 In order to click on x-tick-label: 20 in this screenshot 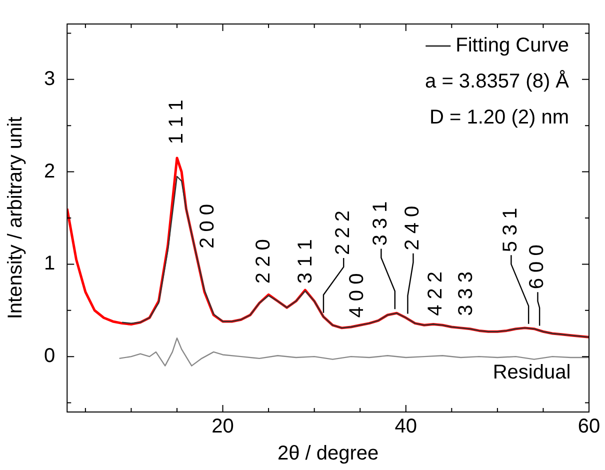, I will do `click(223, 427)`.